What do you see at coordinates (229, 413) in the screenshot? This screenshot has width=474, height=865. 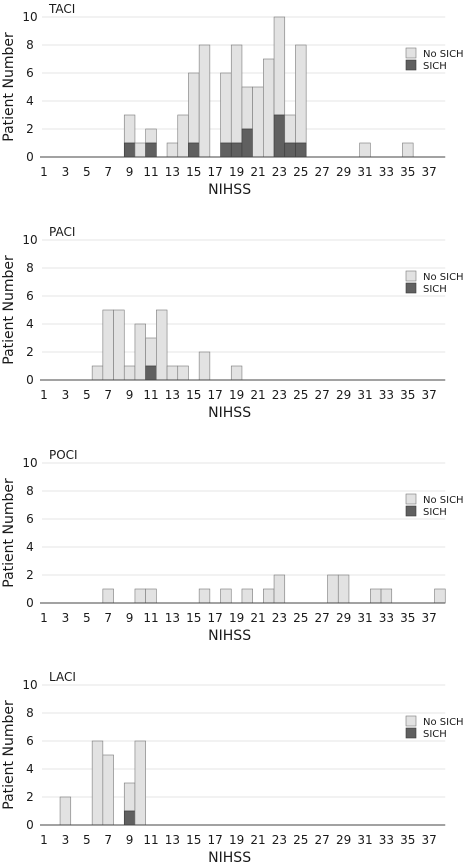 I see `x-axis-label: NIHSS` at bounding box center [229, 413].